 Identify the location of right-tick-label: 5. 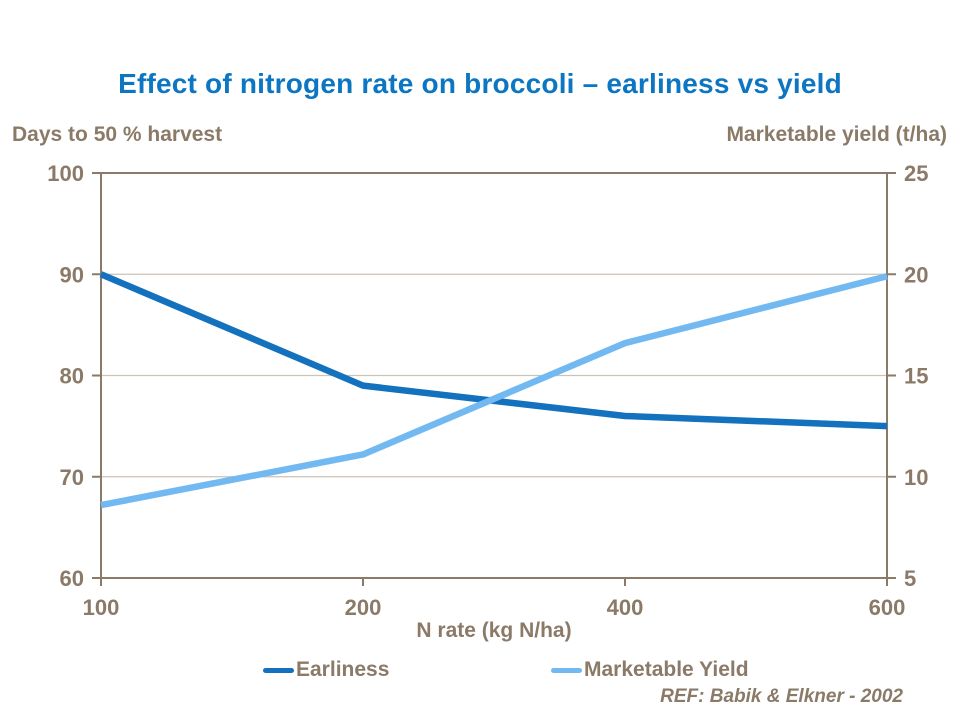
(910, 578).